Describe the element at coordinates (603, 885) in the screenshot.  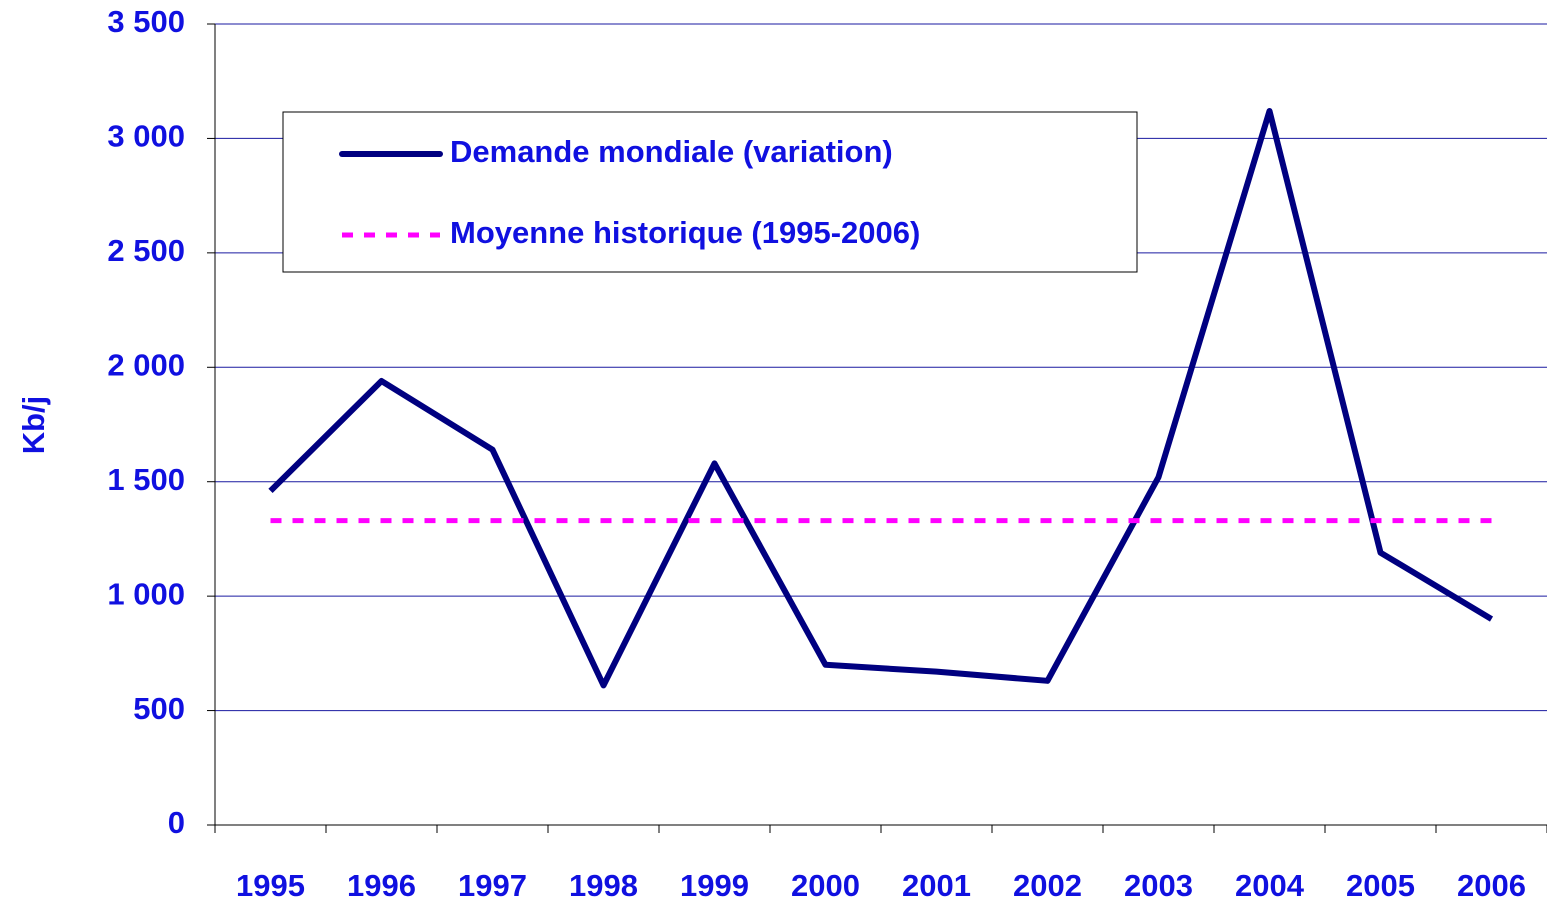
I see `x-tick-label: 1998` at that location.